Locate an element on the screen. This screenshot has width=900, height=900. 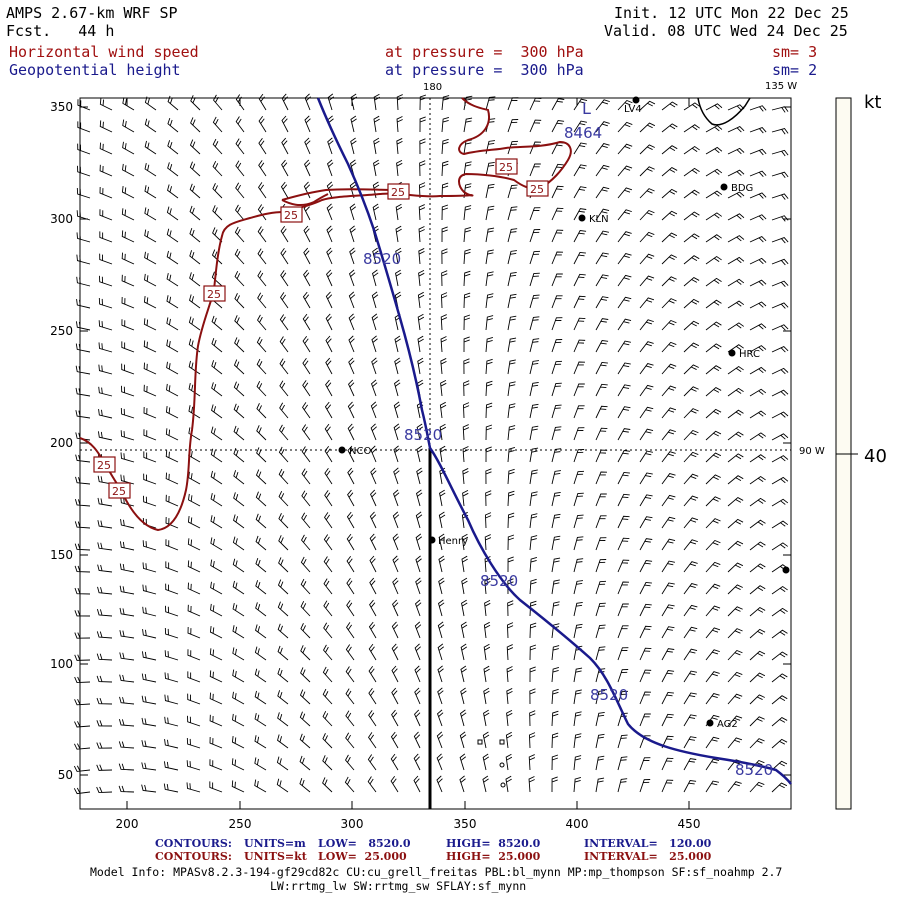
field1-smoothing: sm= 3 is located at coordinates (795, 52).